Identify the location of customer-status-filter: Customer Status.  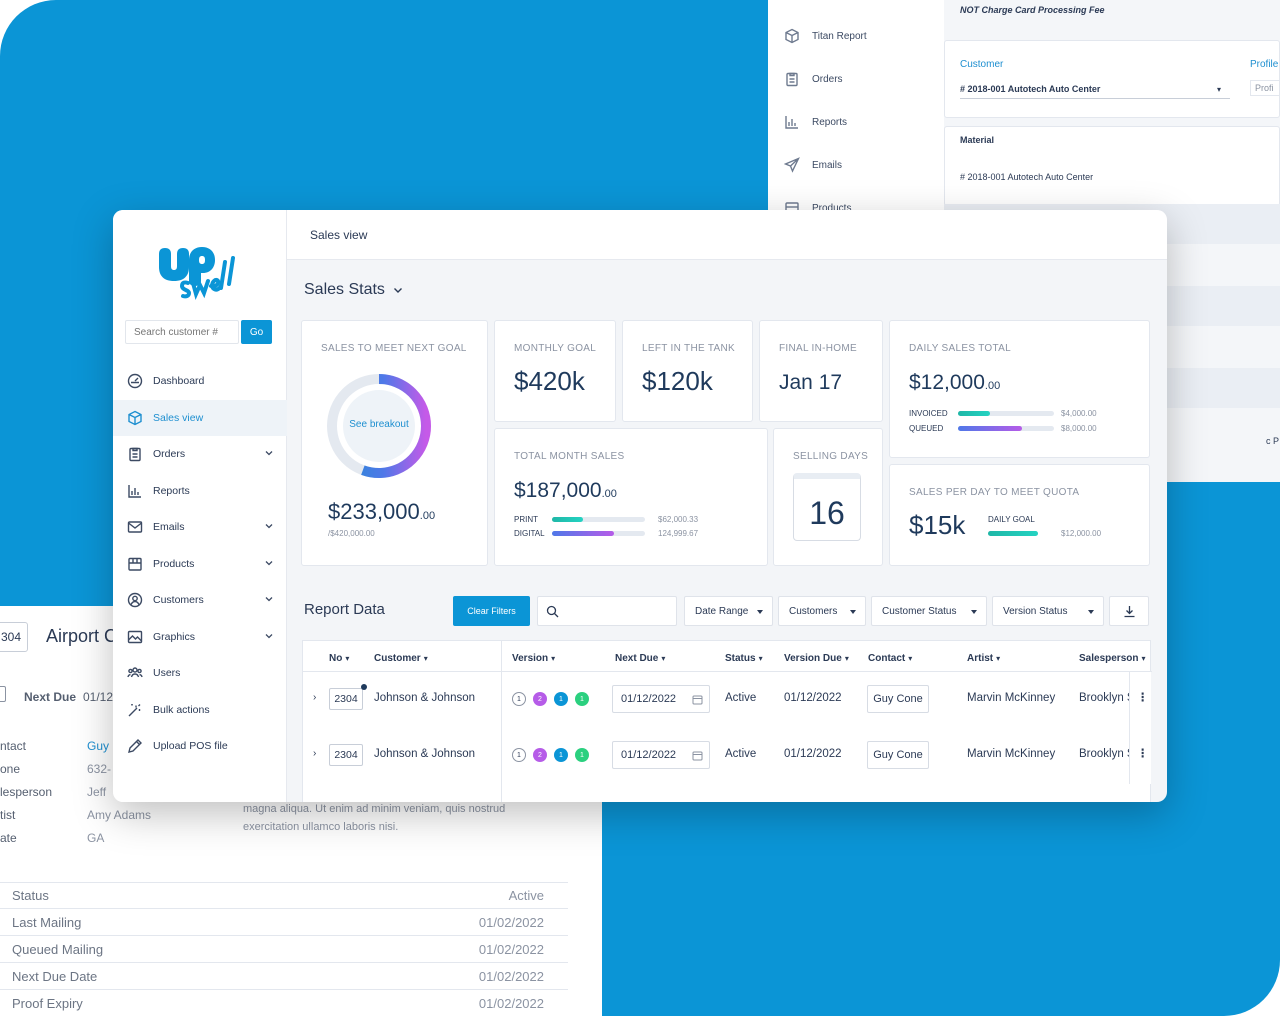
(929, 611).